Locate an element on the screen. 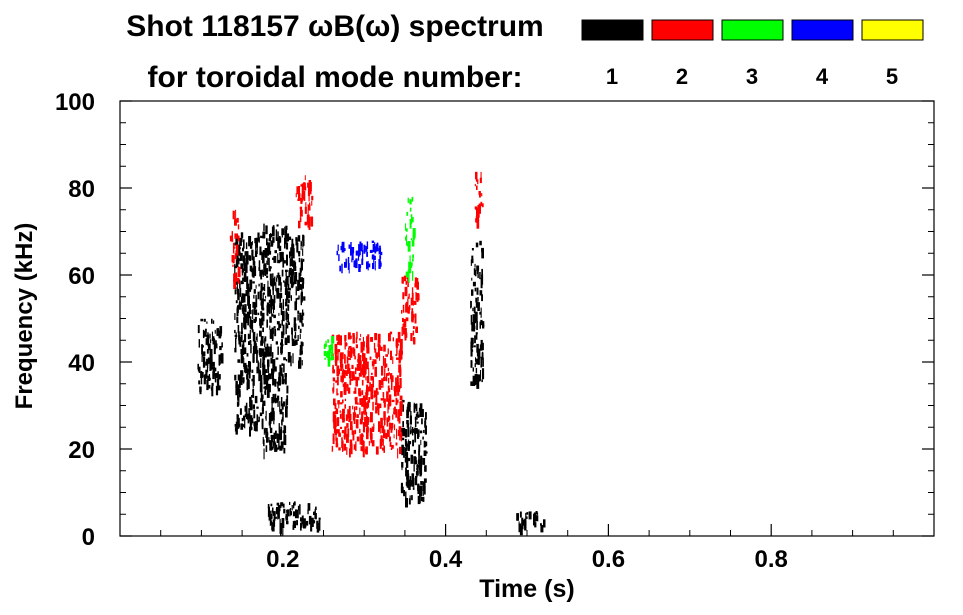 The width and height of the screenshot is (963, 615). chart-title-line1: Shot 118157 ωB(ω) spectrum is located at coordinates (334, 26).